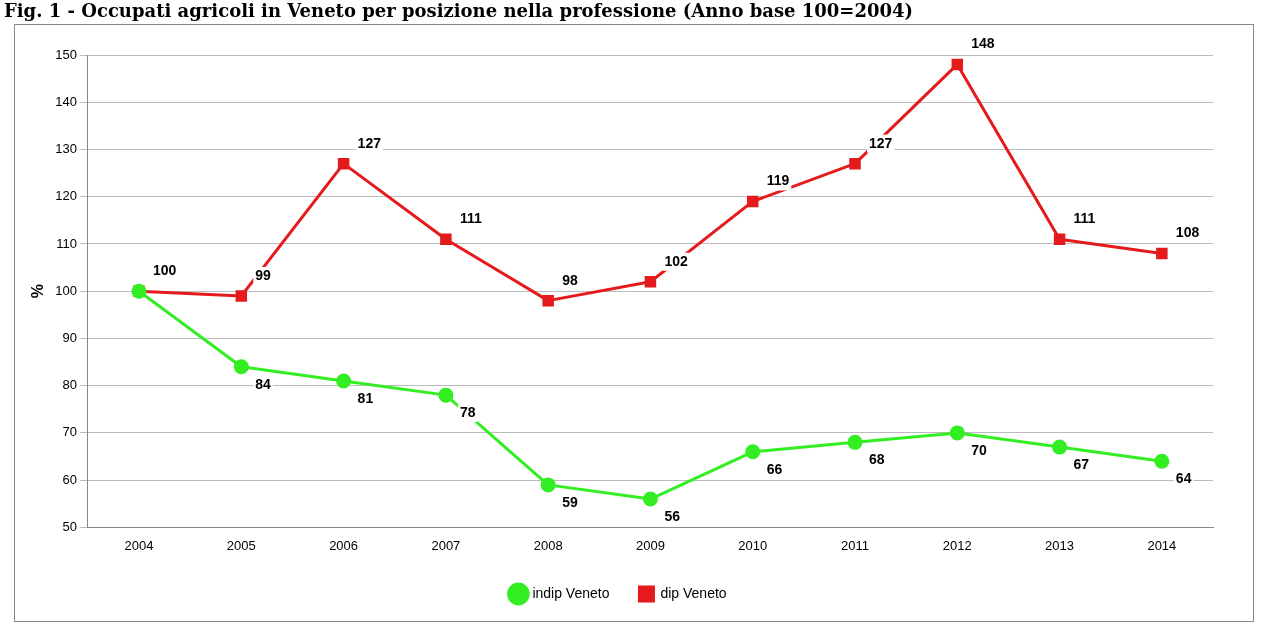  What do you see at coordinates (855, 545) in the screenshot?
I see `x-tick-label: 2011` at bounding box center [855, 545].